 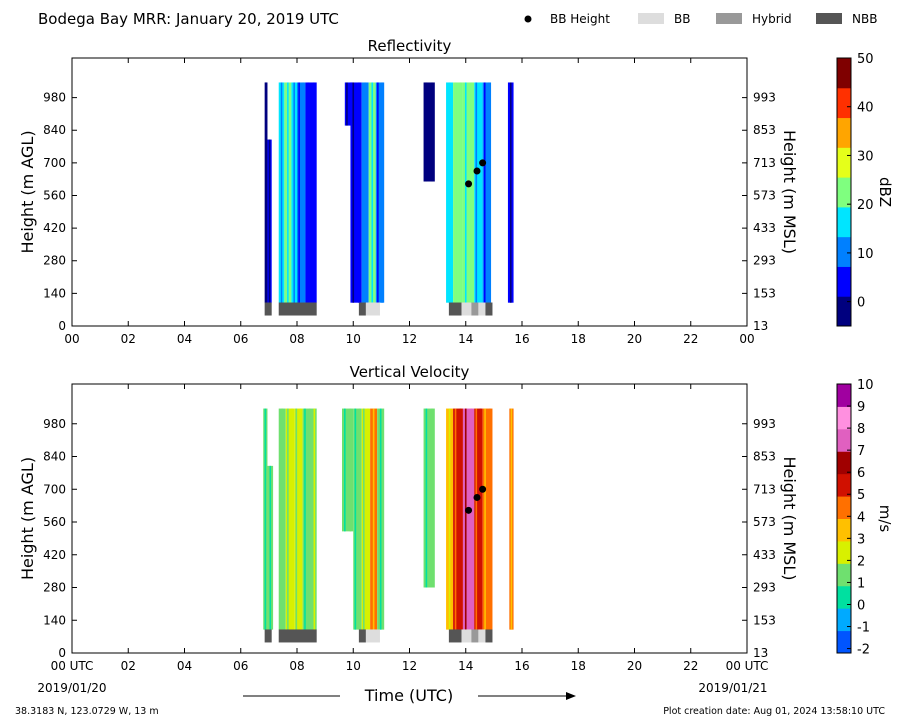 What do you see at coordinates (865, 108) in the screenshot?
I see `colorbar-tick-label: 40` at bounding box center [865, 108].